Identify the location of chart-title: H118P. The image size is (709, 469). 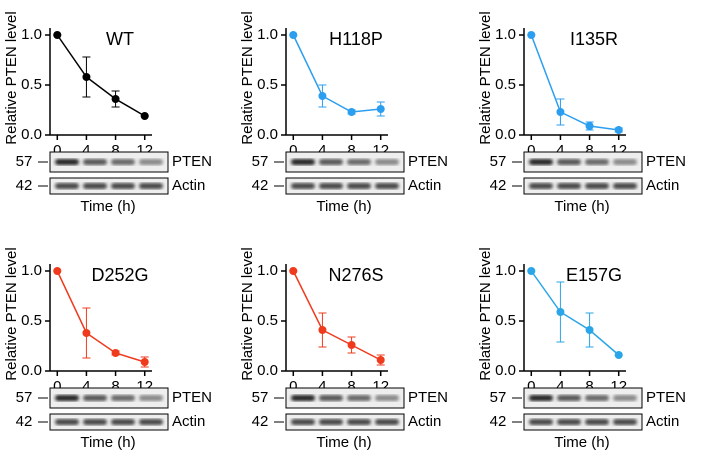
(356, 39).